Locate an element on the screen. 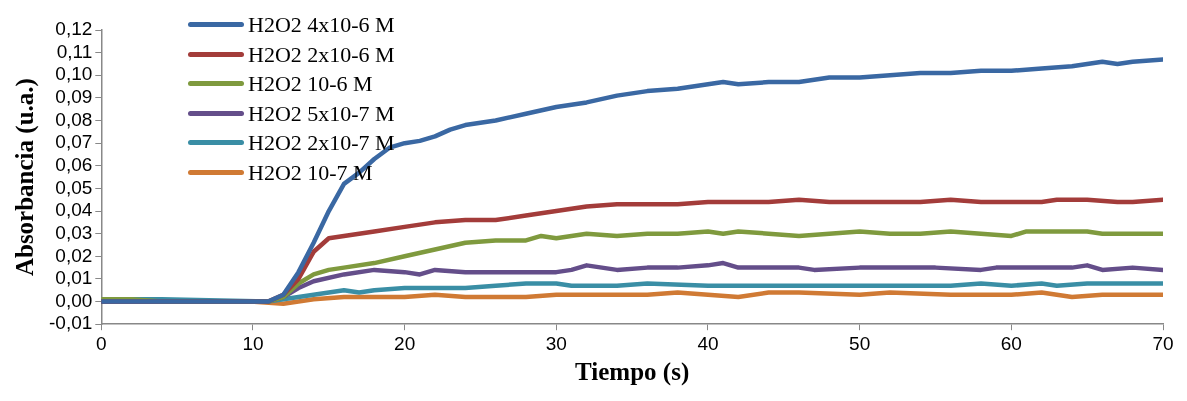 Image resolution: width=1187 pixels, height=401 pixels. x-tick-label: 70 is located at coordinates (1163, 343).